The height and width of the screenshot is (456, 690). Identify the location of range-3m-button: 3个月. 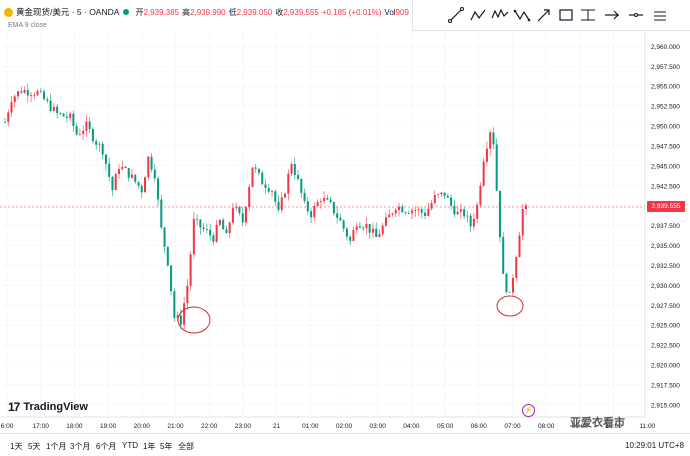
(80, 446).